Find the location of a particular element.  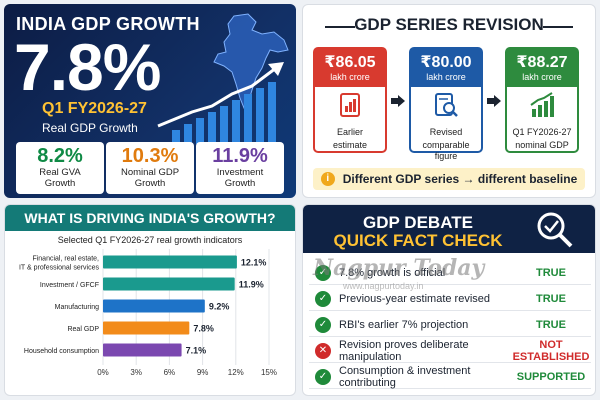

title-rule-right is located at coordinates (558, 27).